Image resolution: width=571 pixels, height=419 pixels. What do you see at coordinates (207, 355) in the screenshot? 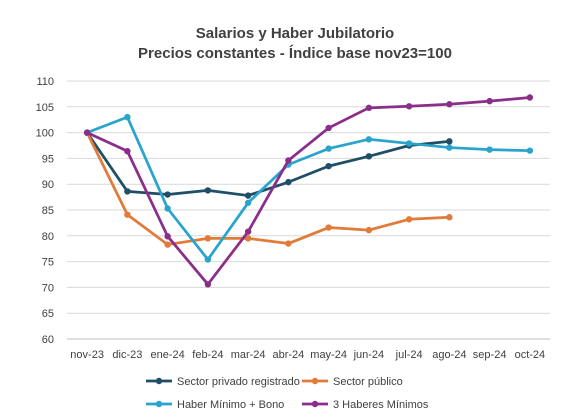
I see `x-tick-label: feb-24` at bounding box center [207, 355].